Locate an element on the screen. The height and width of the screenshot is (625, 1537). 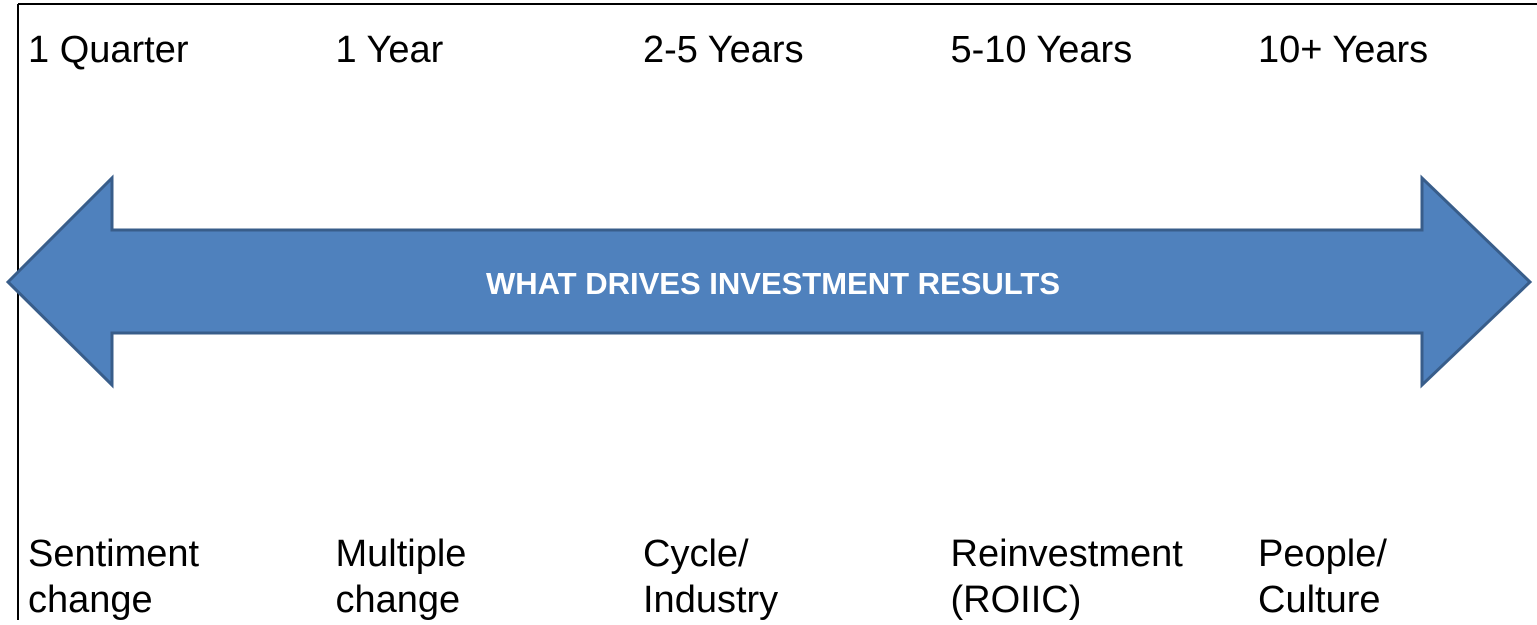
driver-label: Sentiment is located at coordinates (114, 554).